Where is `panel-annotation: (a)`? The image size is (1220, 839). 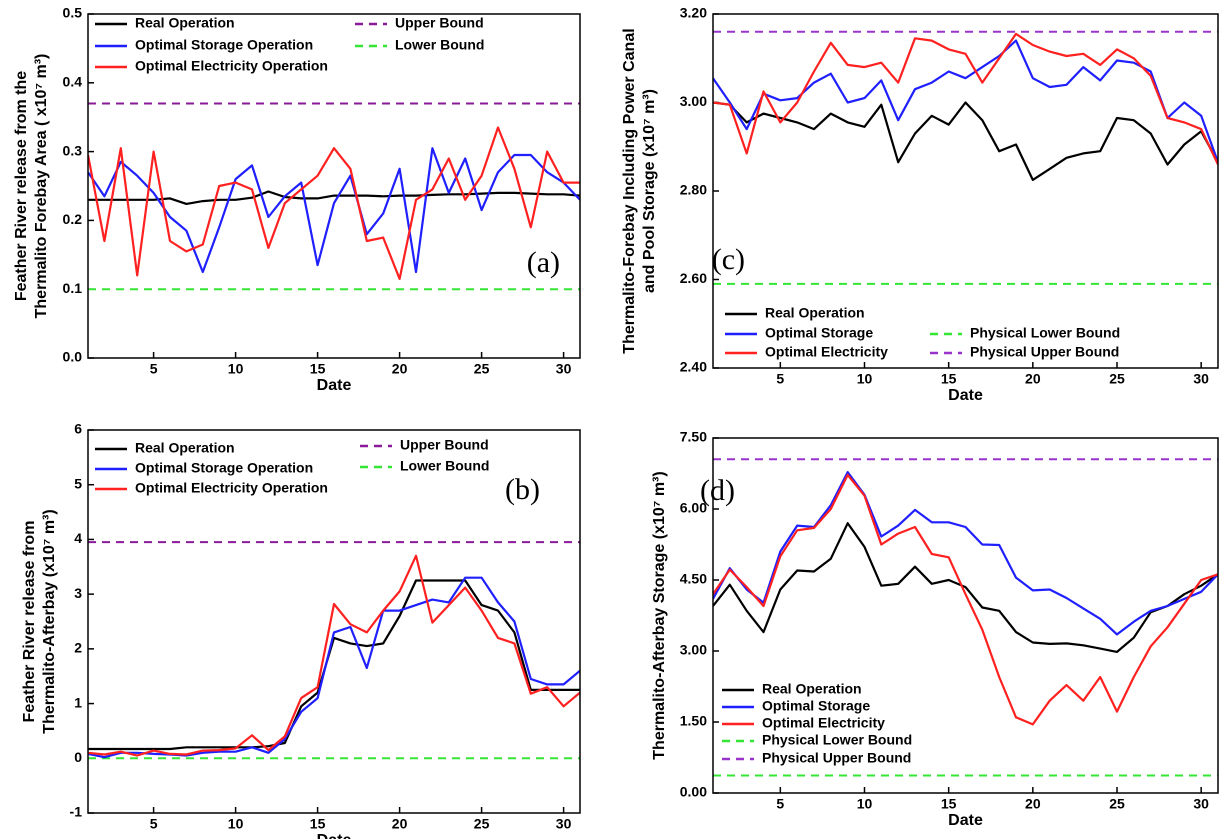
panel-annotation: (a) is located at coordinates (543, 262).